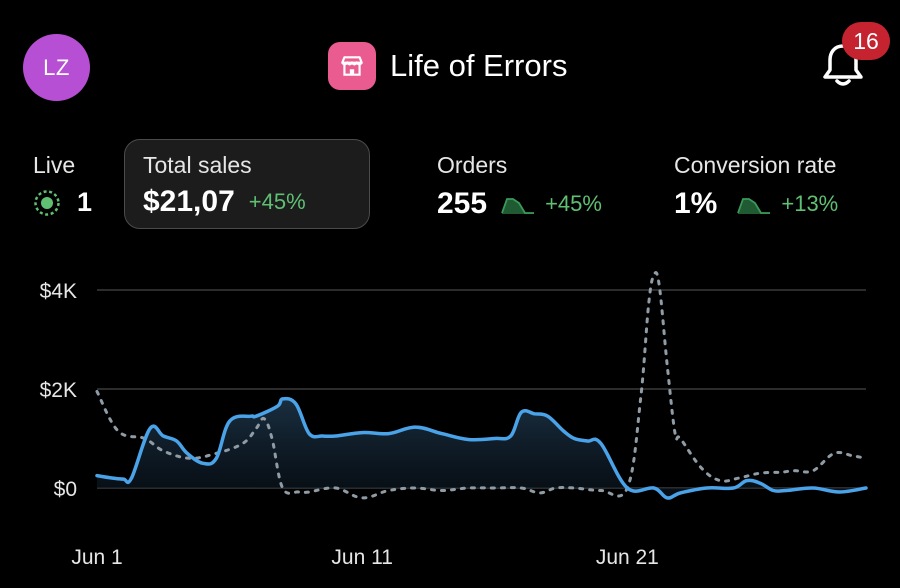  Describe the element at coordinates (54, 165) in the screenshot. I see `metric-label: Live` at that location.